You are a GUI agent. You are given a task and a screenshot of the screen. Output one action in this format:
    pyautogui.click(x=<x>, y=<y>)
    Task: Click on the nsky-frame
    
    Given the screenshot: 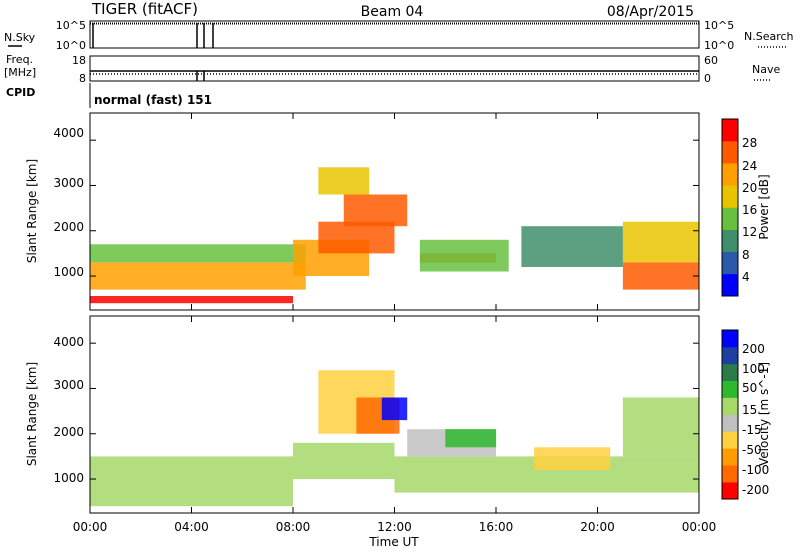 What is the action you would take?
    pyautogui.click(x=394, y=34)
    